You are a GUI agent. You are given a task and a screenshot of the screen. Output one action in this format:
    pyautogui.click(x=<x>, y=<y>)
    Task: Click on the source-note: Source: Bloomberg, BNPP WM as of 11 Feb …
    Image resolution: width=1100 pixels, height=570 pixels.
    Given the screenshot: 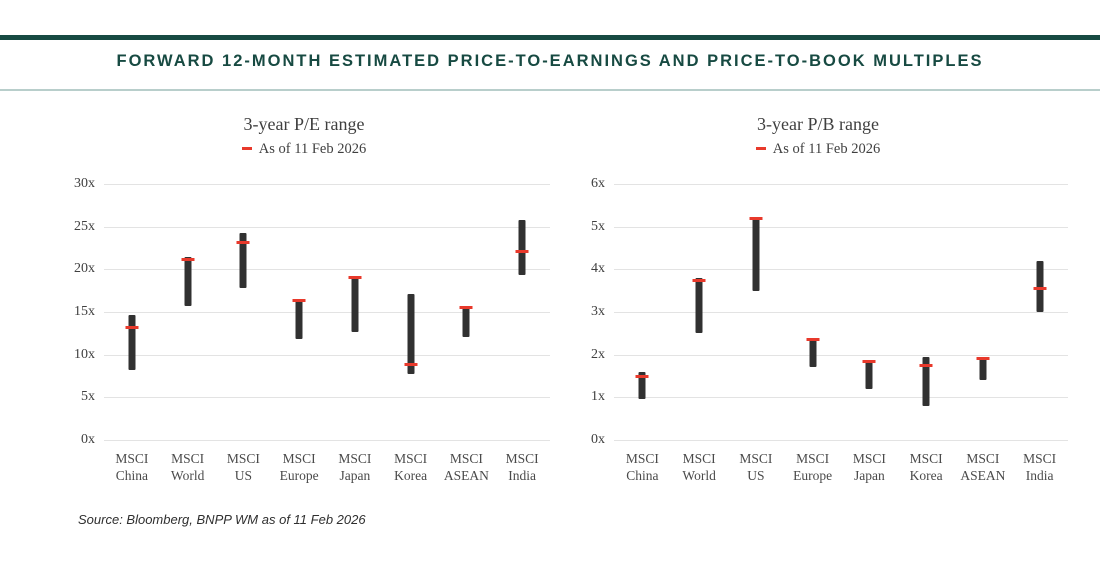 What is the action you would take?
    pyautogui.click(x=222, y=519)
    